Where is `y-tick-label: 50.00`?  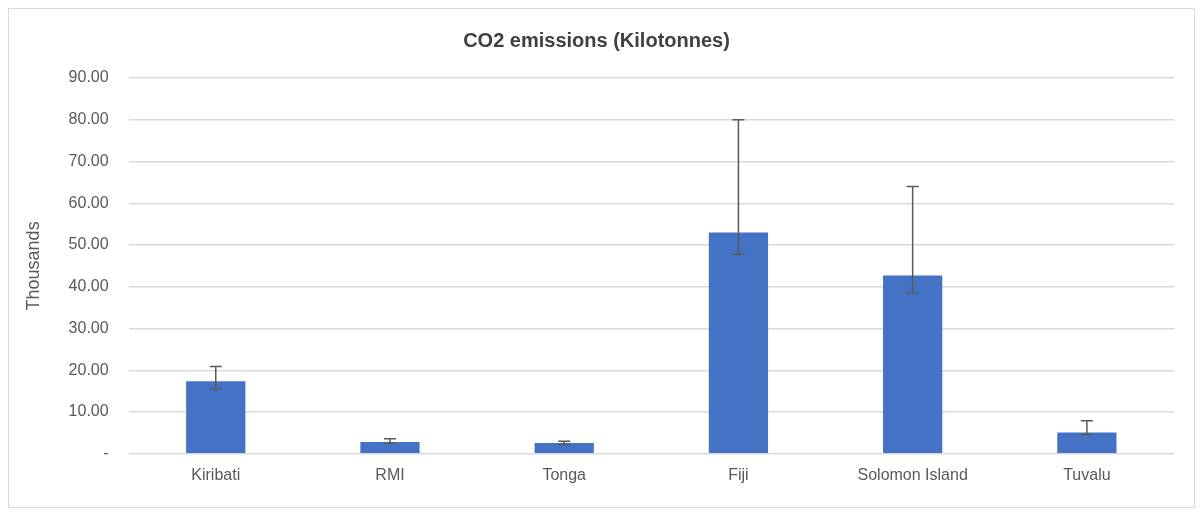
y-tick-label: 50.00 is located at coordinates (88, 244).